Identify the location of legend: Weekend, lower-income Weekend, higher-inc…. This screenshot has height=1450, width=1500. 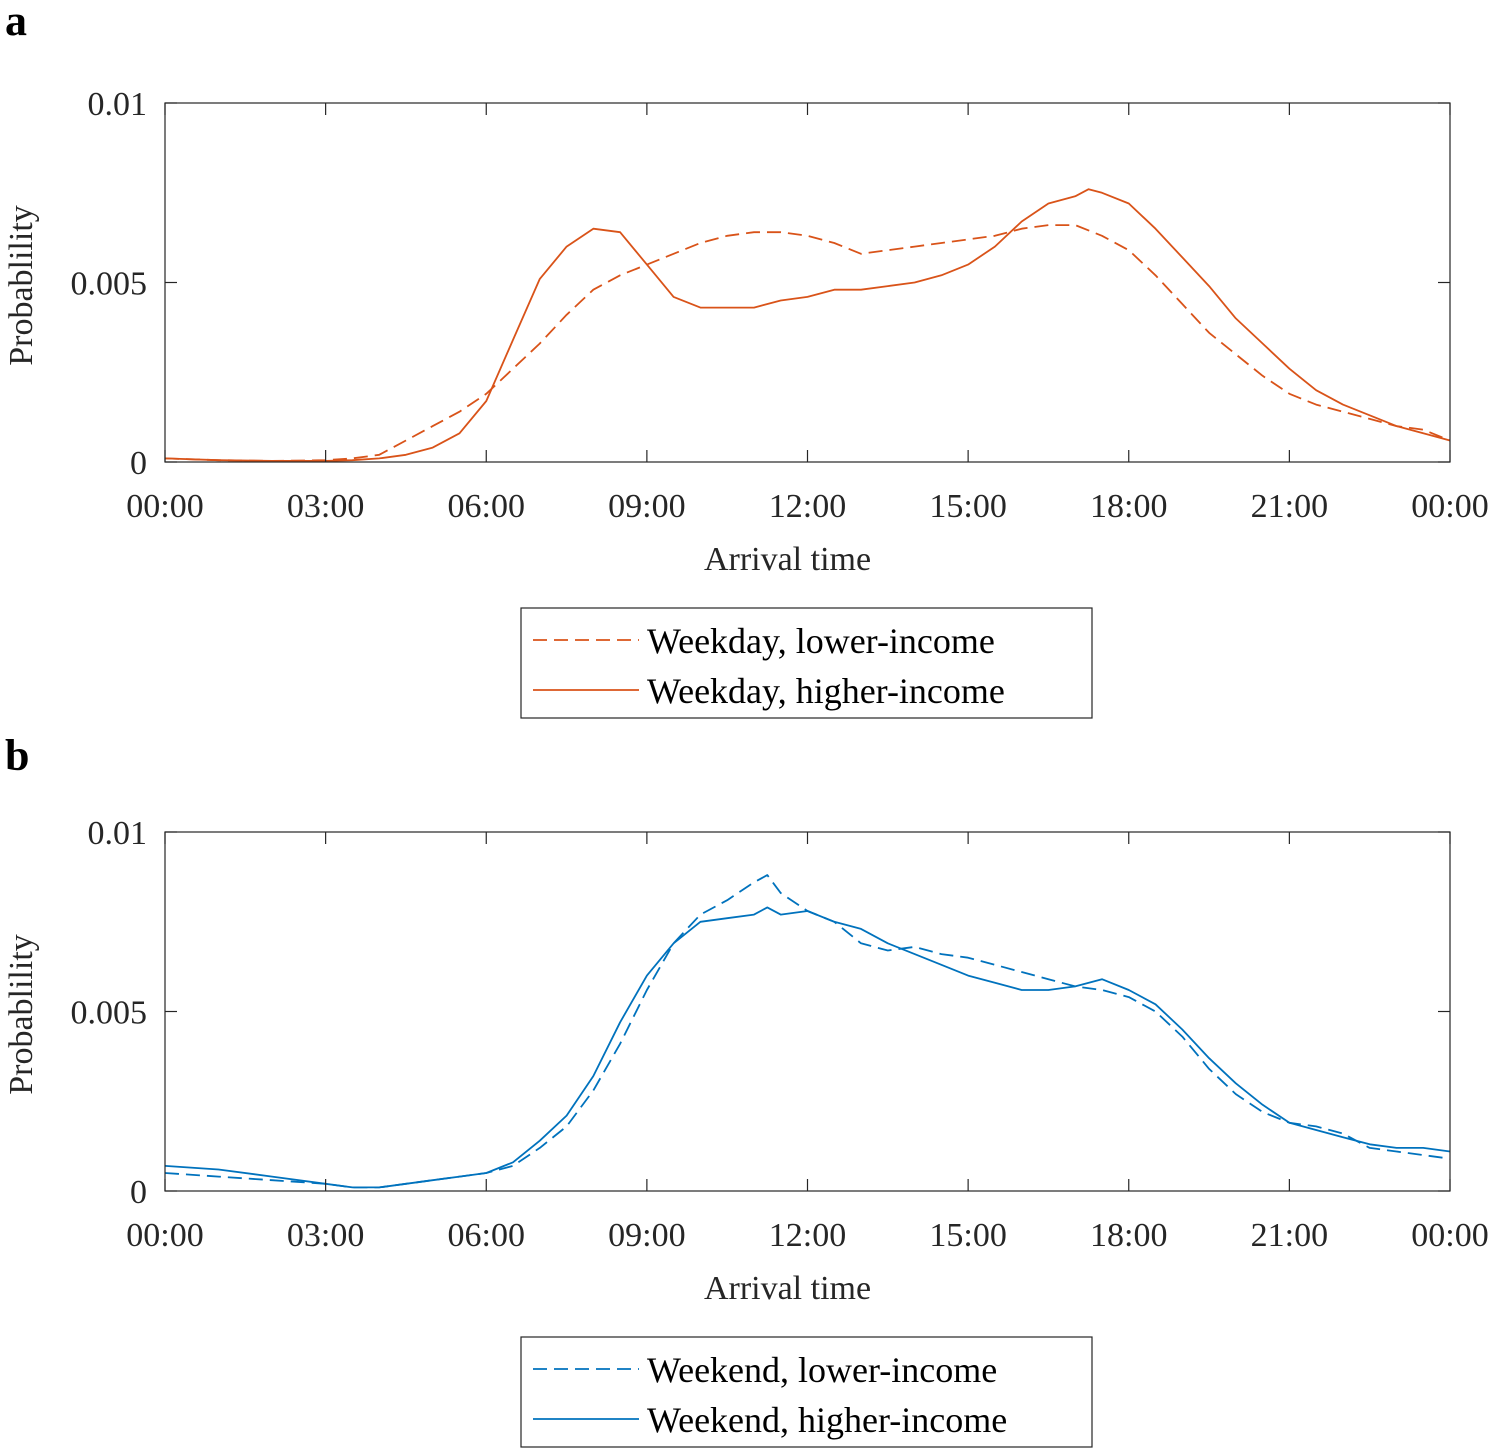
(806, 1392).